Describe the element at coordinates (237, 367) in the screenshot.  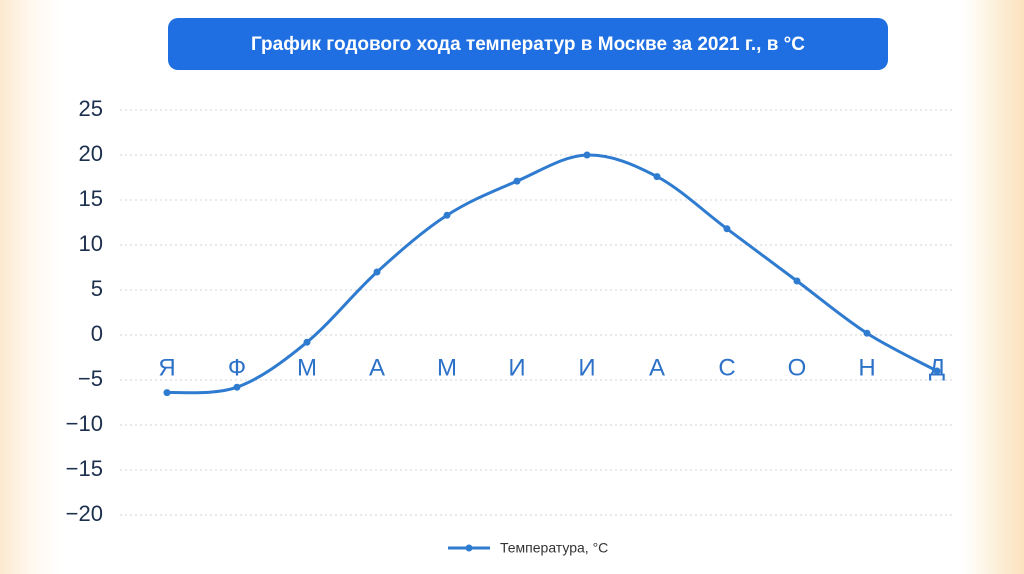
I see `x-tick-label: Ф` at that location.